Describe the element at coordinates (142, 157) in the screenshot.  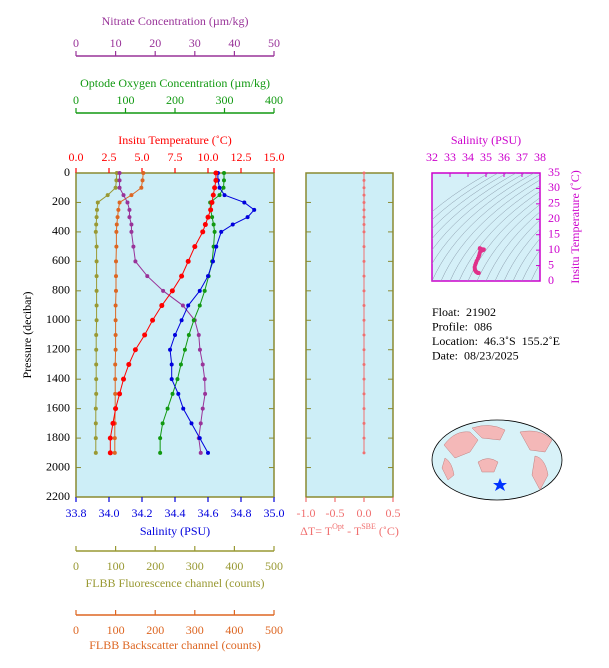
I see `x-tick-label: 5.0` at that location.